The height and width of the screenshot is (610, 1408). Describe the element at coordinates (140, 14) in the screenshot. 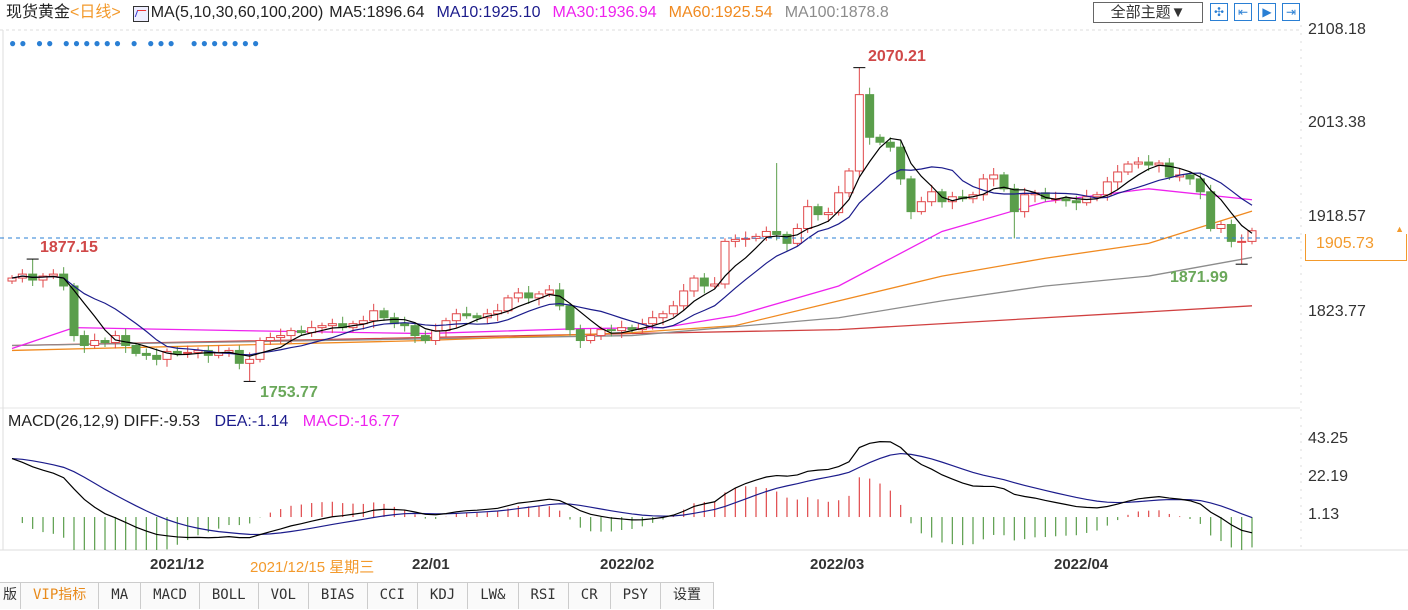

I see `ma-indicator-icon` at that location.